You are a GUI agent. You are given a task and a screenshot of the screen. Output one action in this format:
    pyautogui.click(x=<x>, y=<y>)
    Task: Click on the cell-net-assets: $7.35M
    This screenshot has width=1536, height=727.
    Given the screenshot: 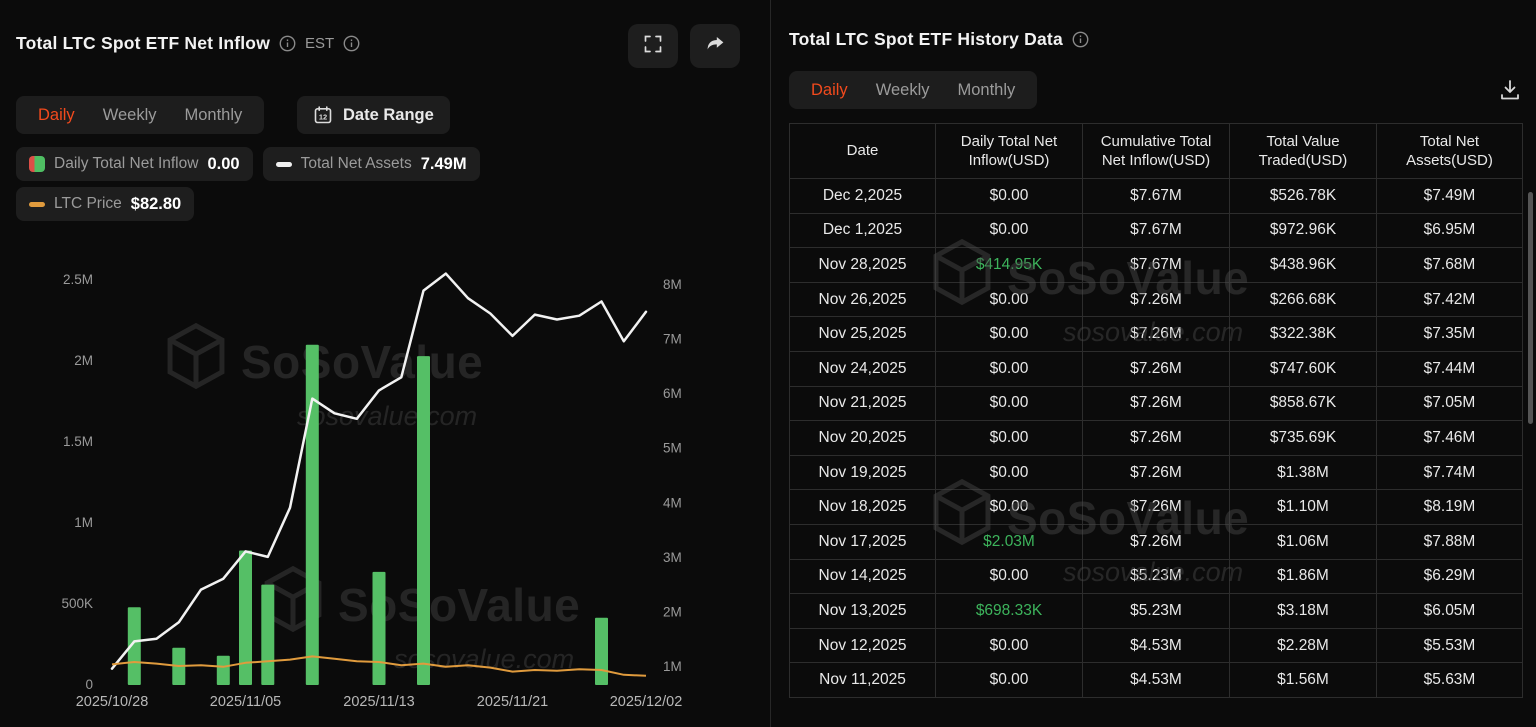 What is the action you would take?
    pyautogui.click(x=1449, y=334)
    